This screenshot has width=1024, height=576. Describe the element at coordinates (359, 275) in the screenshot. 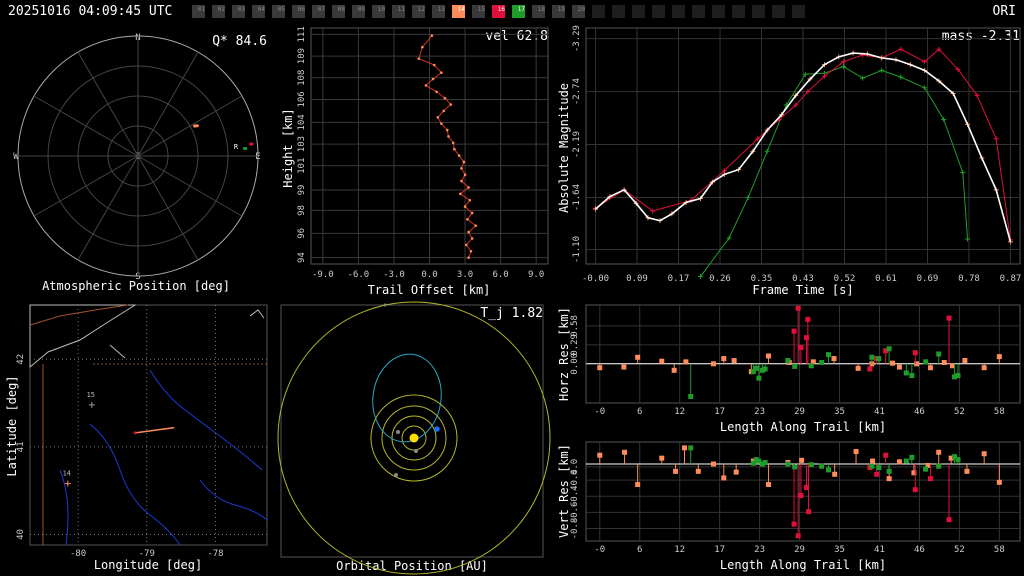

I see `trail-xtick: -6.0` at that location.